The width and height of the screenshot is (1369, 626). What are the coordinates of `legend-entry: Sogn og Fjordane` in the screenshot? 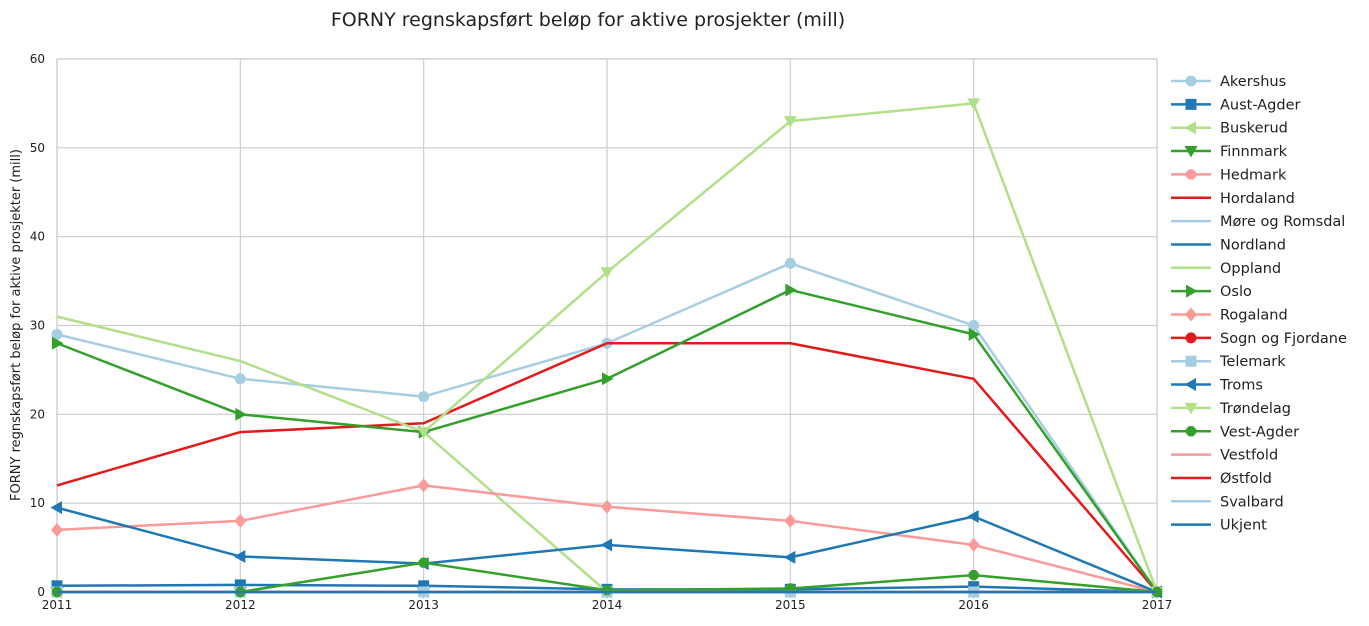 It's located at (1259, 339).